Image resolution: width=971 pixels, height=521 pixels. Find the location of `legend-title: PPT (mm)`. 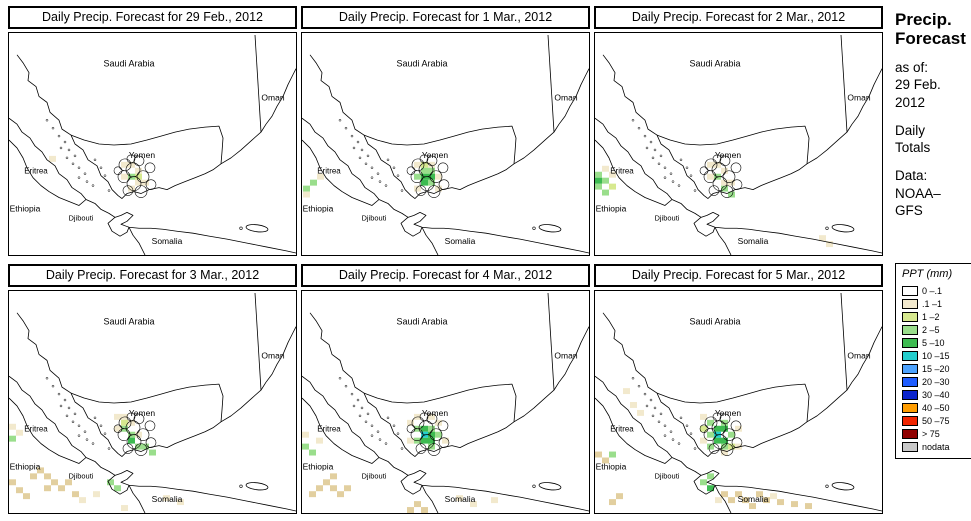

legend-title: PPT (mm) is located at coordinates (927, 274).